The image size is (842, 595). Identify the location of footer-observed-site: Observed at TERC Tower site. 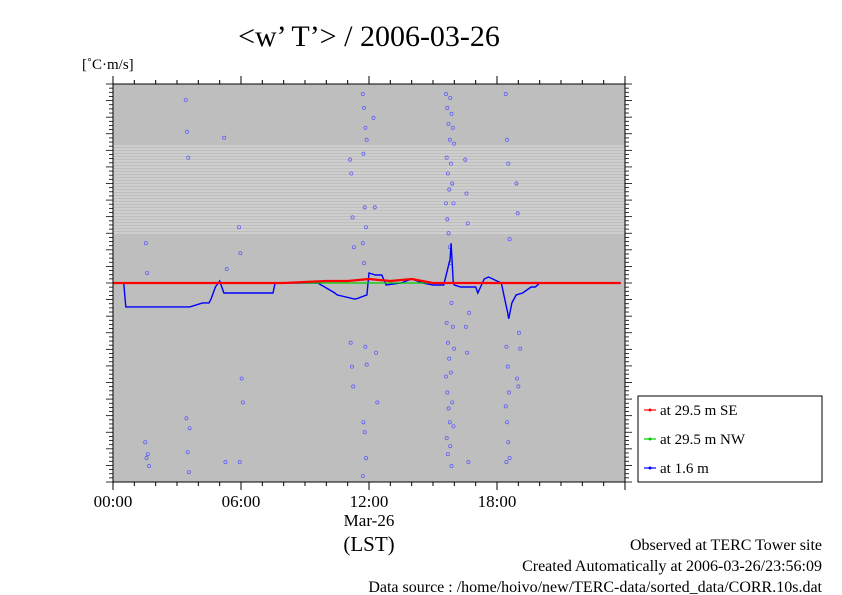
(726, 545).